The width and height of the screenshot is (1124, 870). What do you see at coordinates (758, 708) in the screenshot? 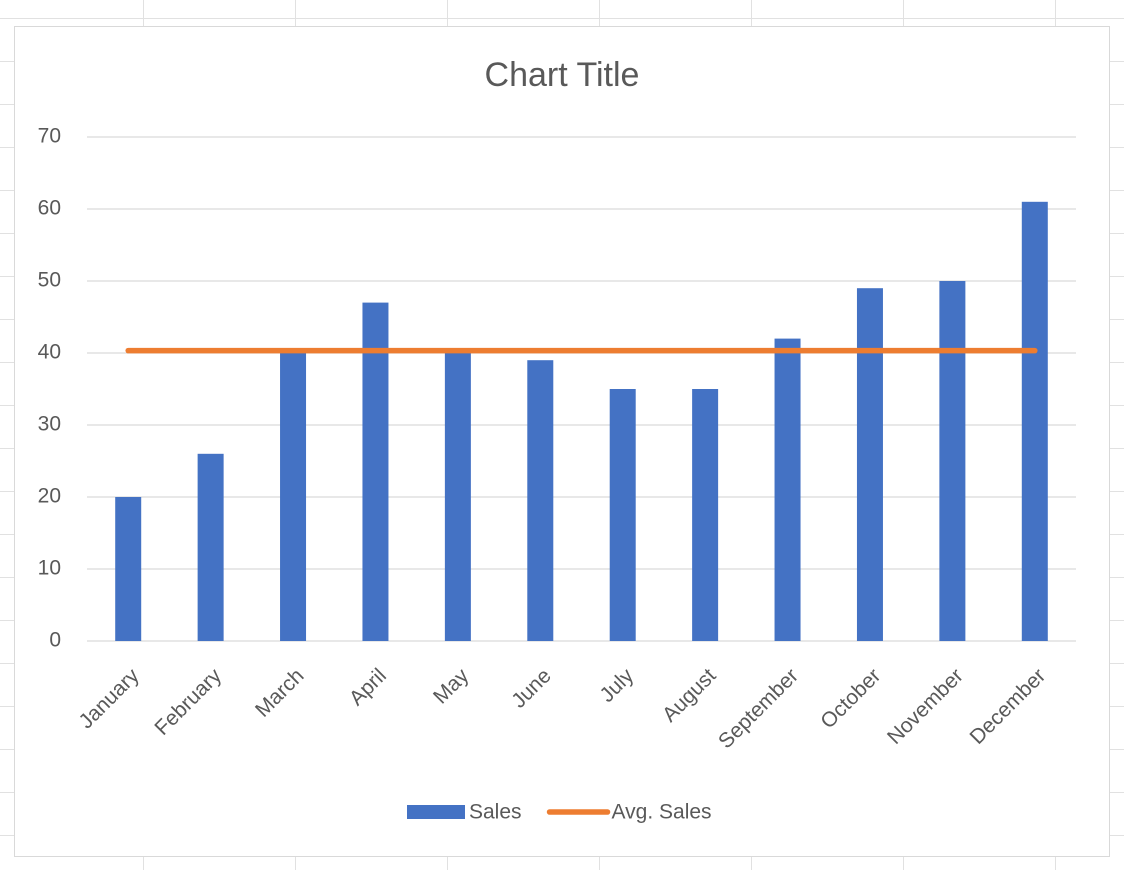
I see `x-tick-label: September` at bounding box center [758, 708].